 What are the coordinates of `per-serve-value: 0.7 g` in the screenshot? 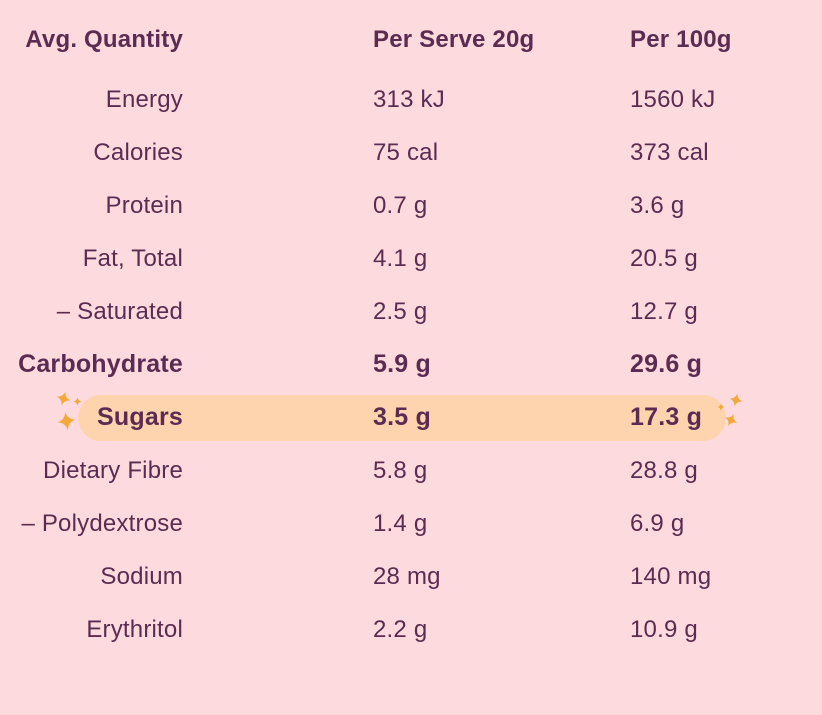 It's located at (400, 205).